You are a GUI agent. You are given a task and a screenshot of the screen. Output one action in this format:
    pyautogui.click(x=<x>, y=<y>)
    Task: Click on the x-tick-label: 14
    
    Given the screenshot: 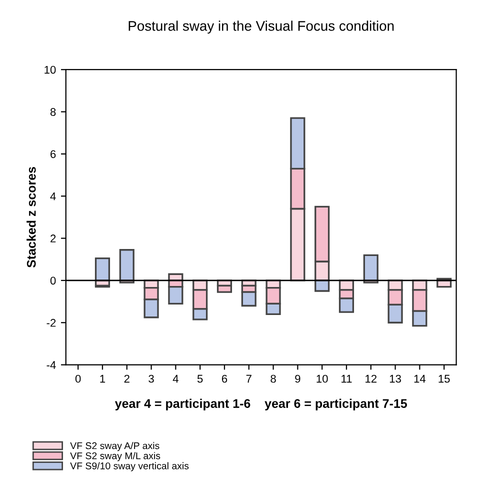 What is the action you would take?
    pyautogui.click(x=420, y=378)
    